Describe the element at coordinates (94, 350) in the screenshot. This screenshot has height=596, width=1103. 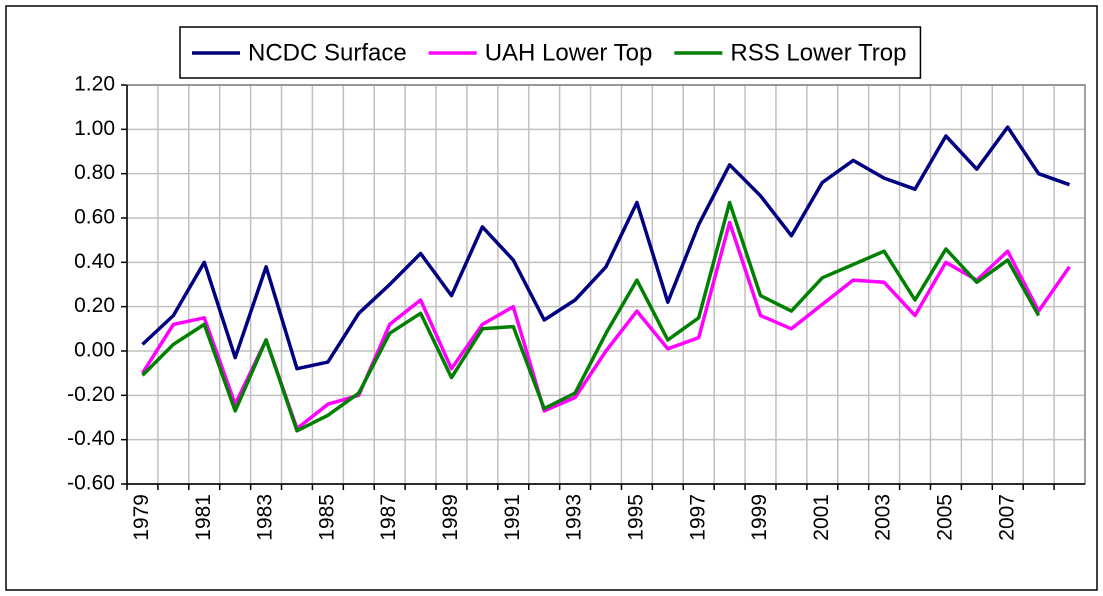
I see `y-tick-label: 0.00` at that location.